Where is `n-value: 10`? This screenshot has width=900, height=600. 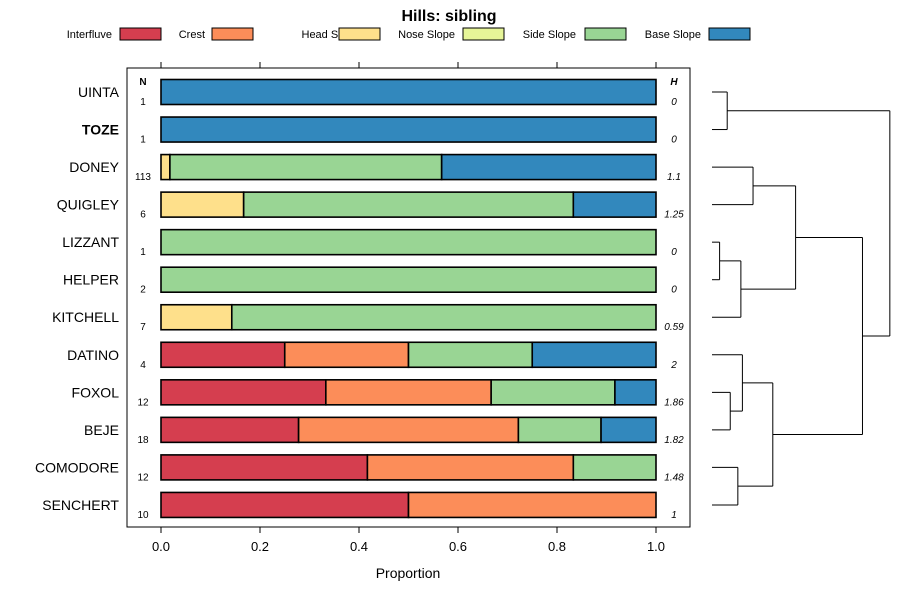 n-value: 10 is located at coordinates (143, 515).